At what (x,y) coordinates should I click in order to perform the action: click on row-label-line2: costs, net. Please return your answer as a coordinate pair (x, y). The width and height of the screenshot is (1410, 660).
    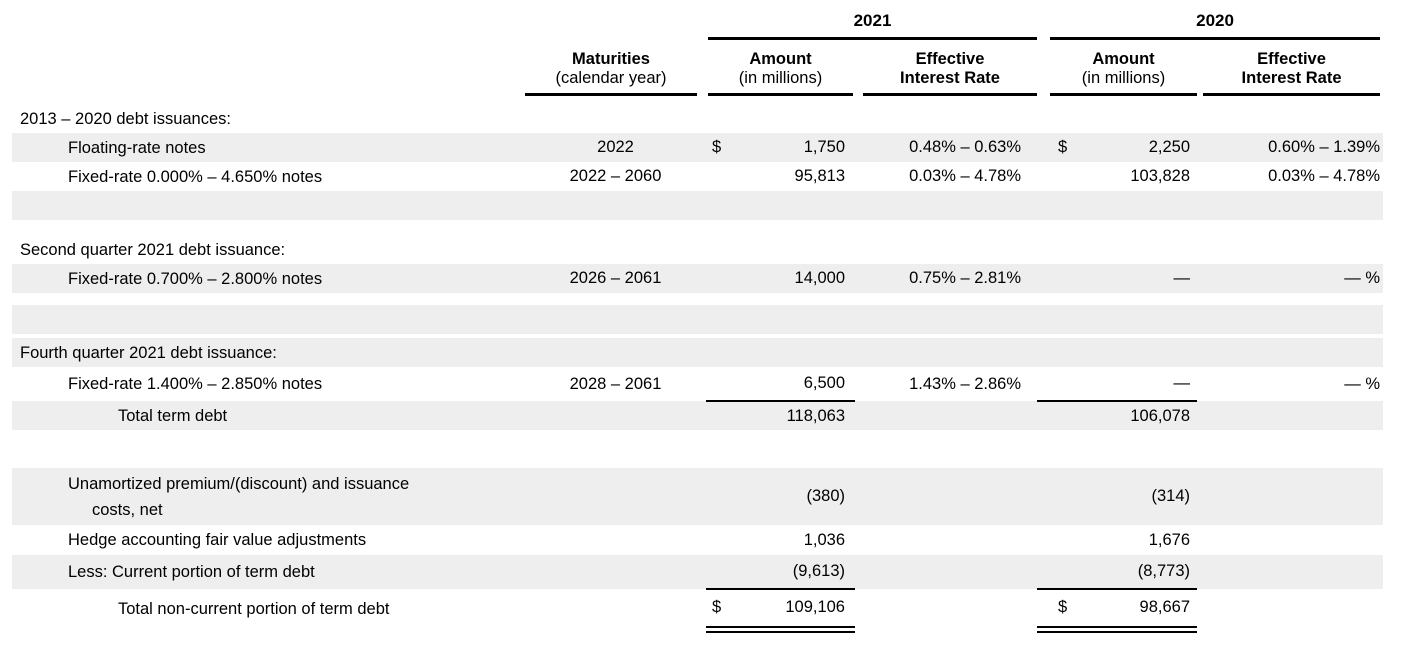
    Looking at the image, I should click on (127, 509).